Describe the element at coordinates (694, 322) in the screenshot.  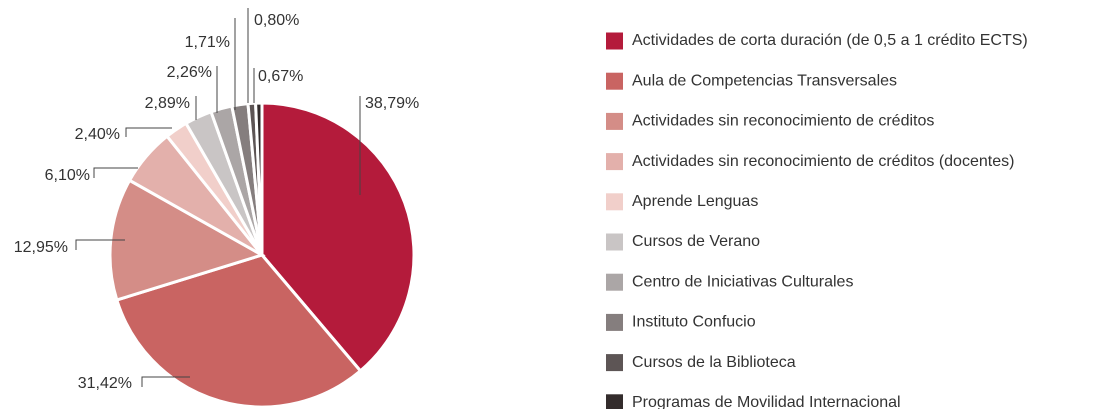
I see `legend-label: Instituto Confucio` at that location.